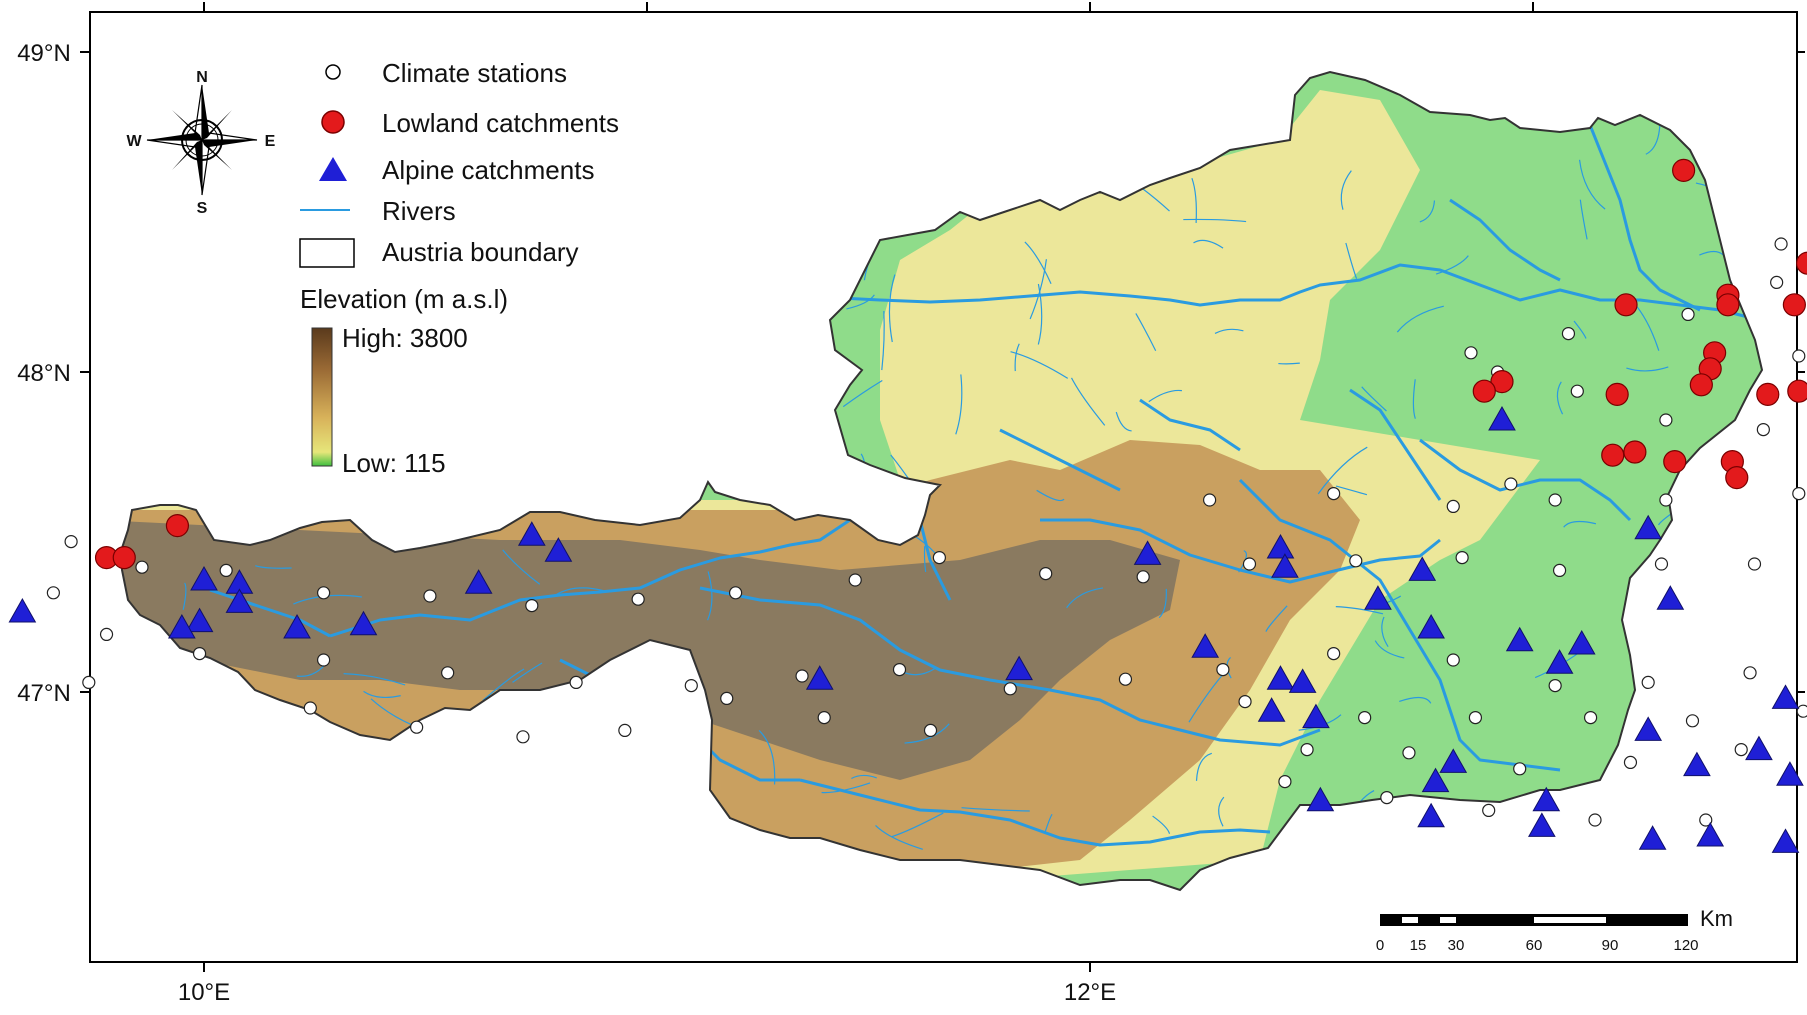  What do you see at coordinates (419, 211) in the screenshot?
I see `legend-rivers-label: Rivers` at bounding box center [419, 211].